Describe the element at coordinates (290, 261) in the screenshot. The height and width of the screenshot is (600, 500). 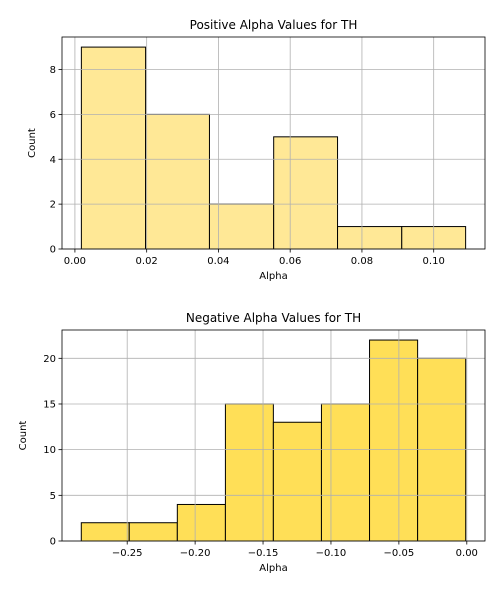
I see `x-tick-label: 0.06` at that location.